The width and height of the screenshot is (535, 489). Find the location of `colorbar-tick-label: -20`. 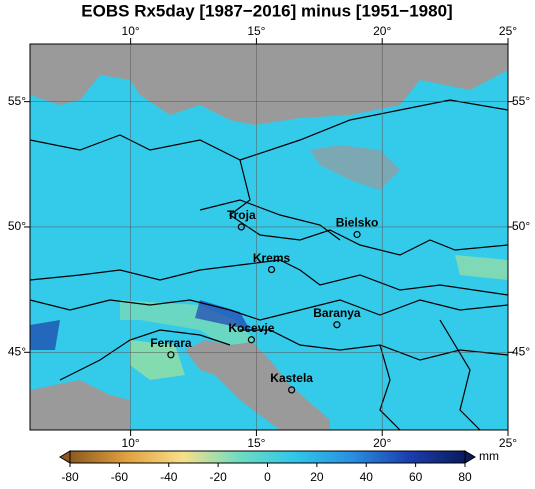

colorbar-tick-label: -20 is located at coordinates (218, 477).